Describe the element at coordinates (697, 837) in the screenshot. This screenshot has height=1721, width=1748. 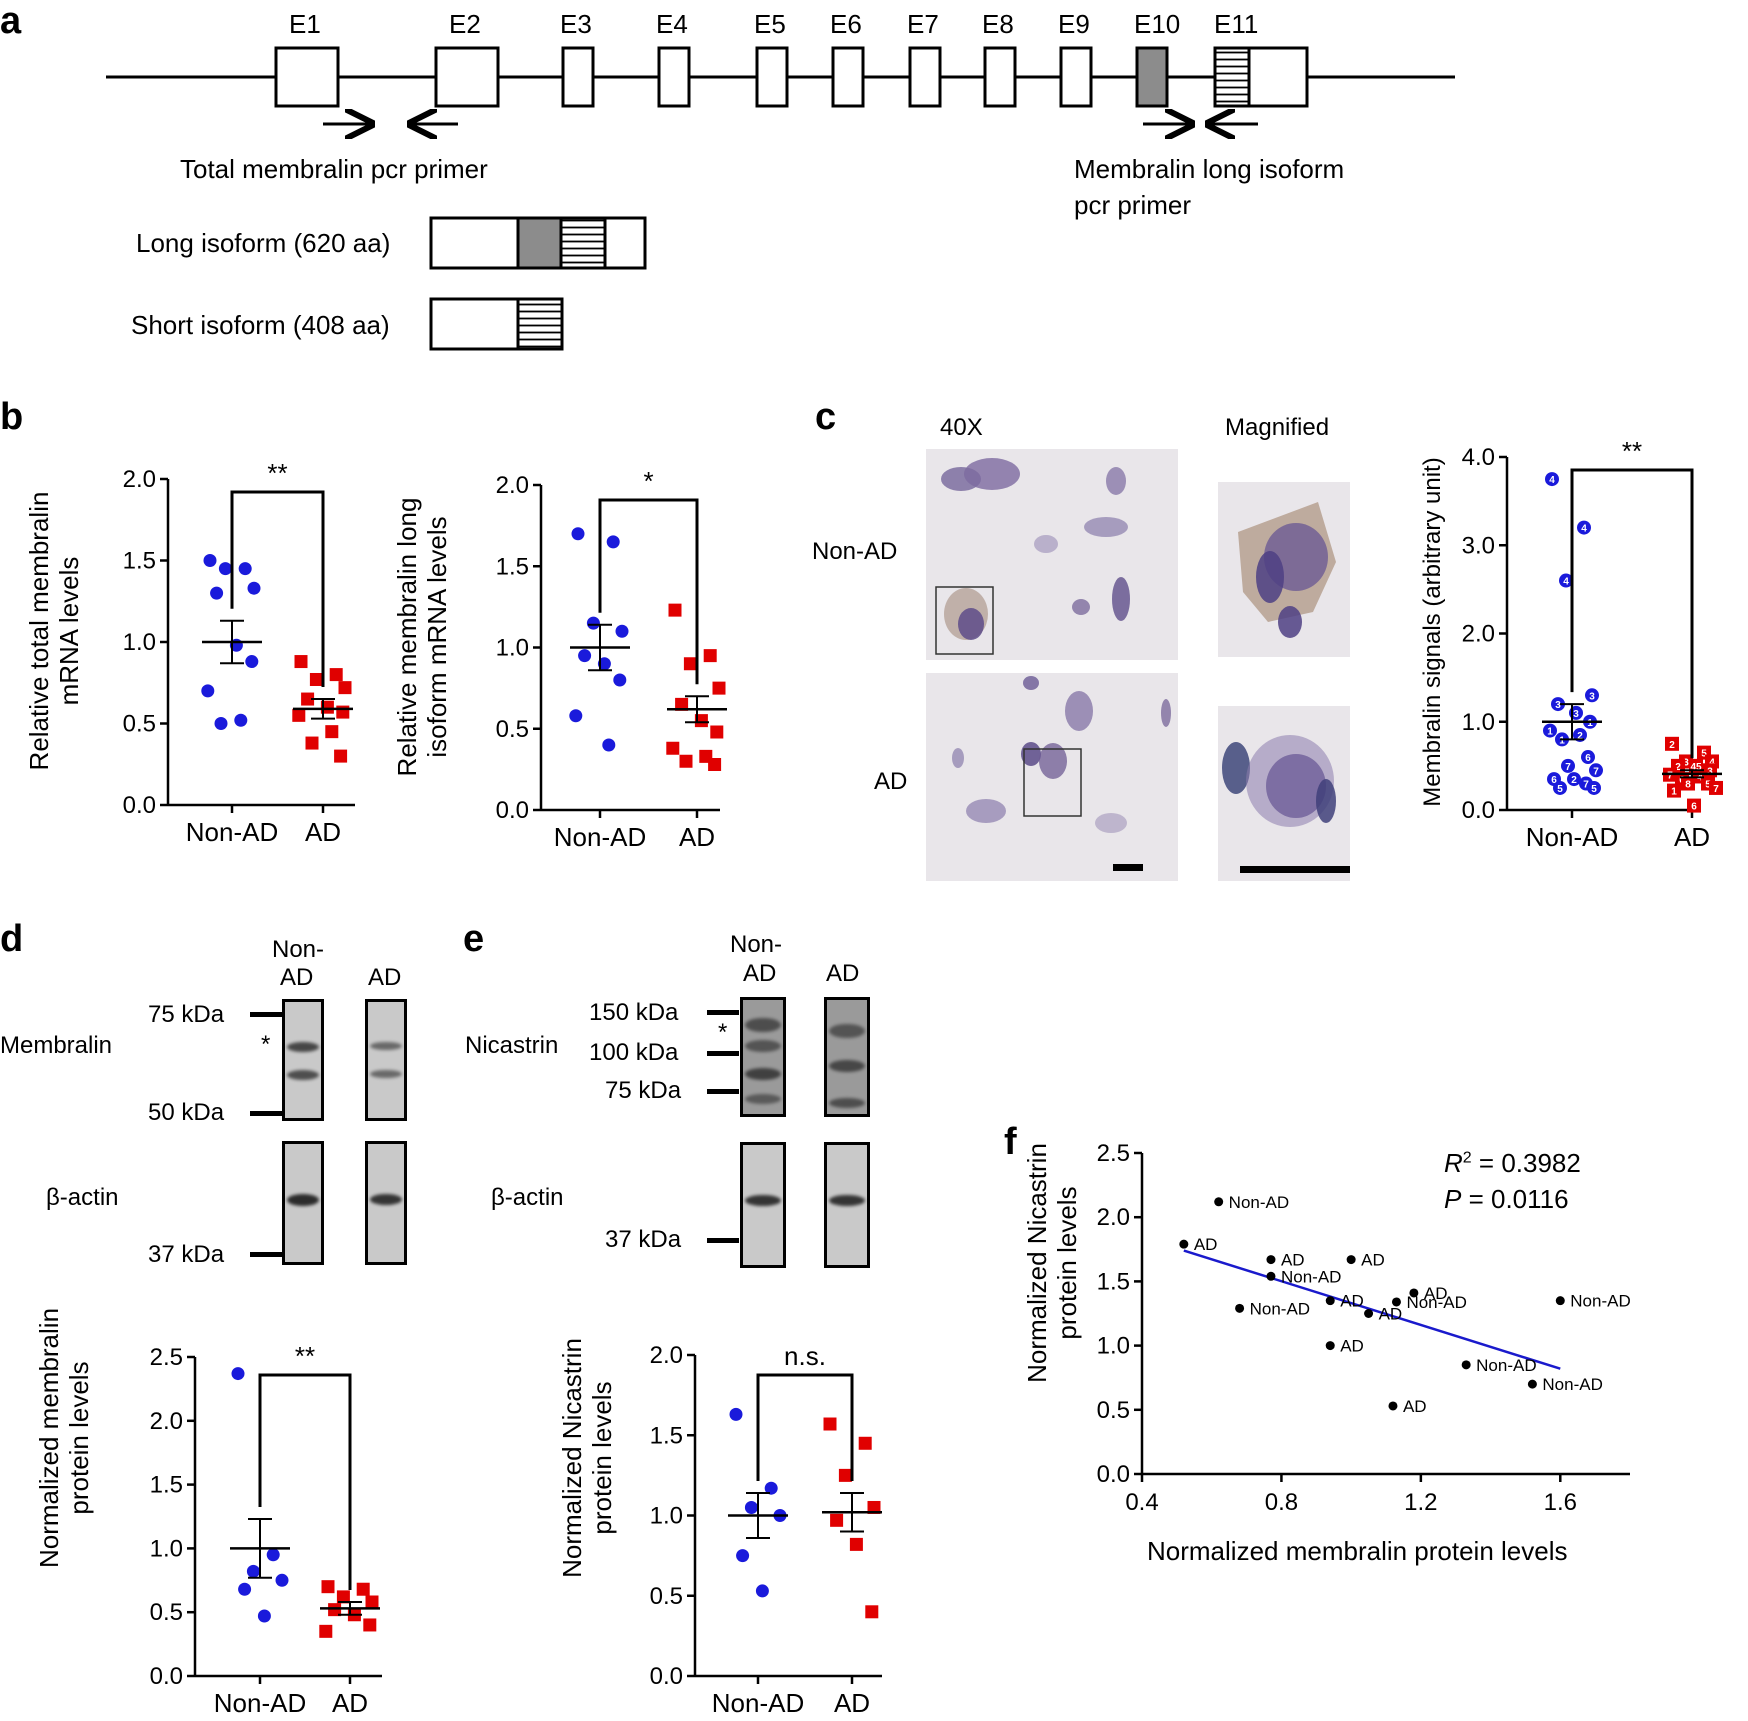
I see `x-tick-label: AD` at that location.